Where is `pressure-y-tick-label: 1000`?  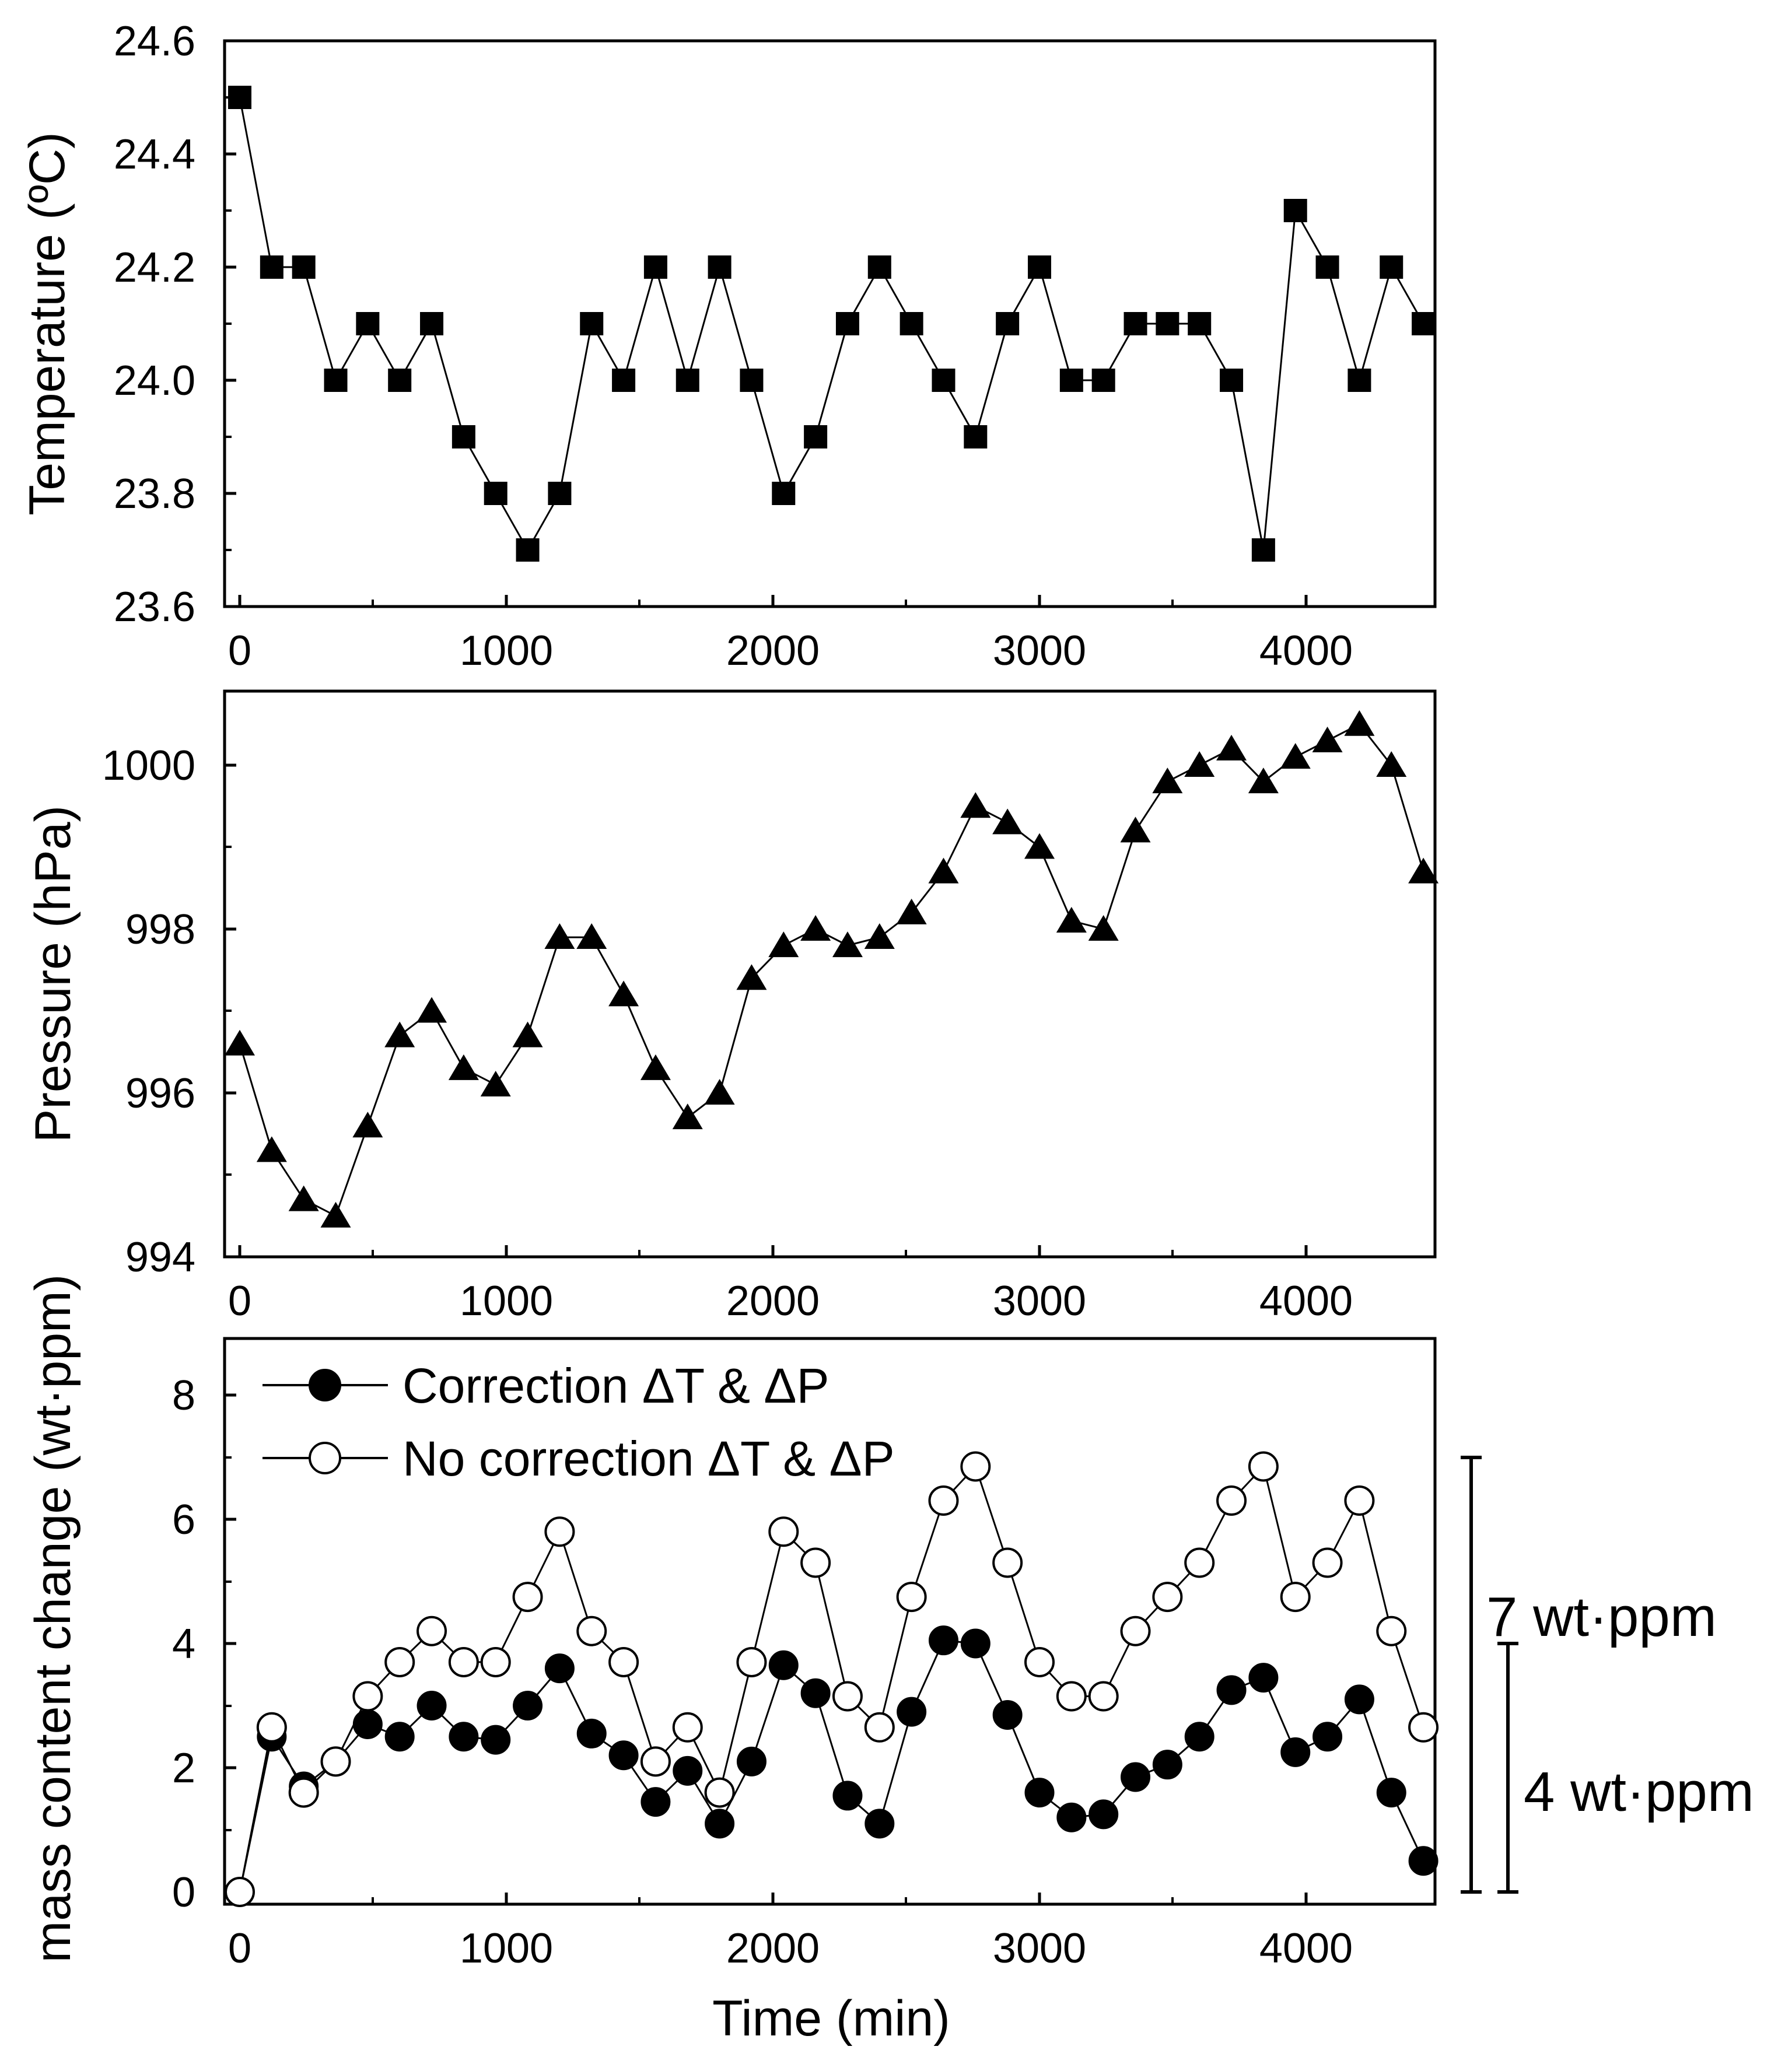
pressure-y-tick-label: 1000 is located at coordinates (148, 766).